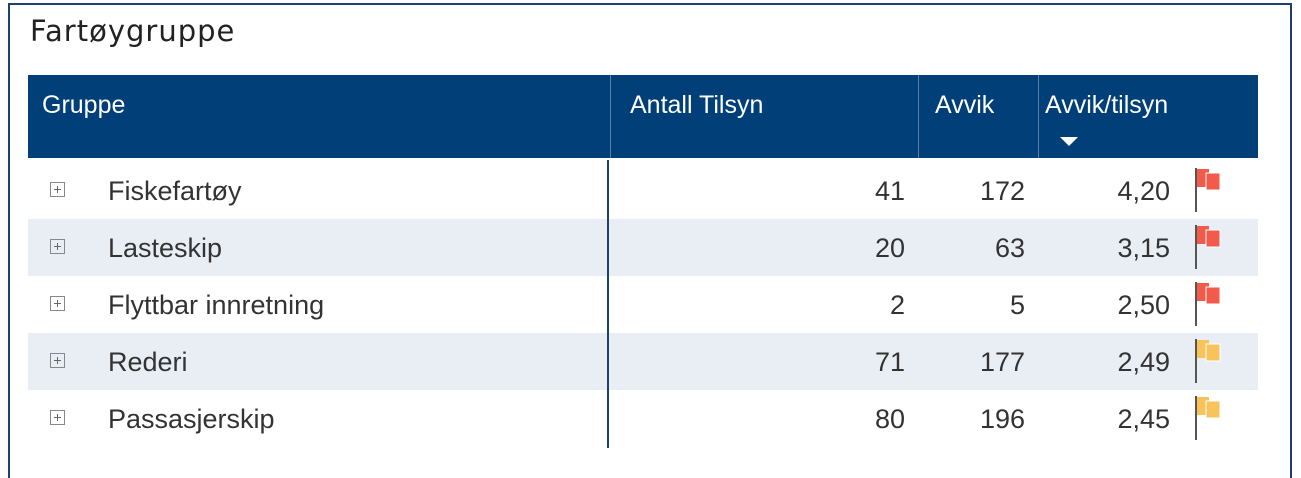  Describe the element at coordinates (175, 191) in the screenshot. I see `table-cell: Fiskefartøy` at that location.